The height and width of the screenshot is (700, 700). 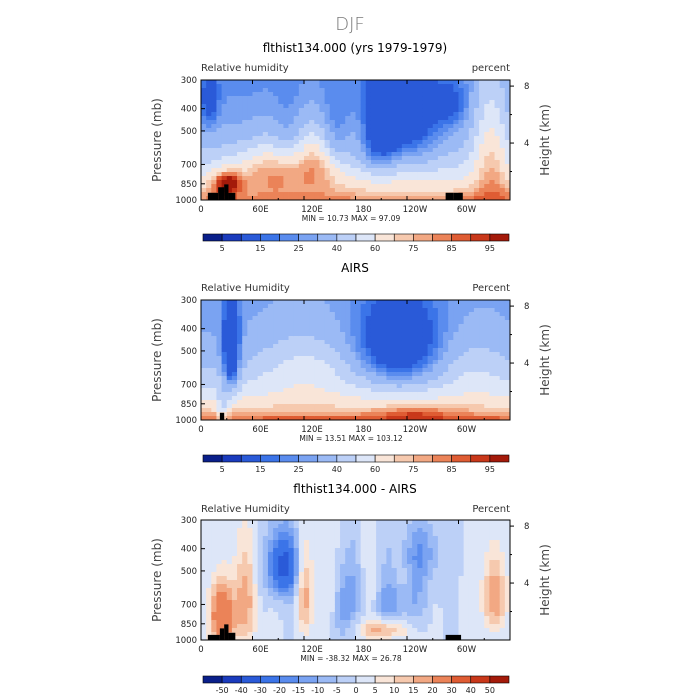 I want to click on colorbar-swatch, so click(x=480, y=237).